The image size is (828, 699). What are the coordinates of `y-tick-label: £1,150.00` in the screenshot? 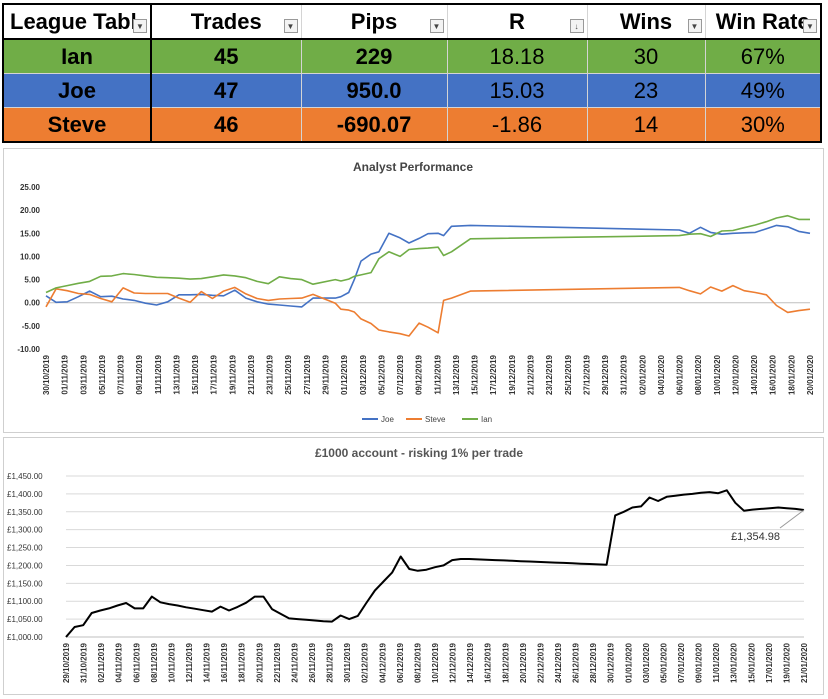 It's located at (25, 583).